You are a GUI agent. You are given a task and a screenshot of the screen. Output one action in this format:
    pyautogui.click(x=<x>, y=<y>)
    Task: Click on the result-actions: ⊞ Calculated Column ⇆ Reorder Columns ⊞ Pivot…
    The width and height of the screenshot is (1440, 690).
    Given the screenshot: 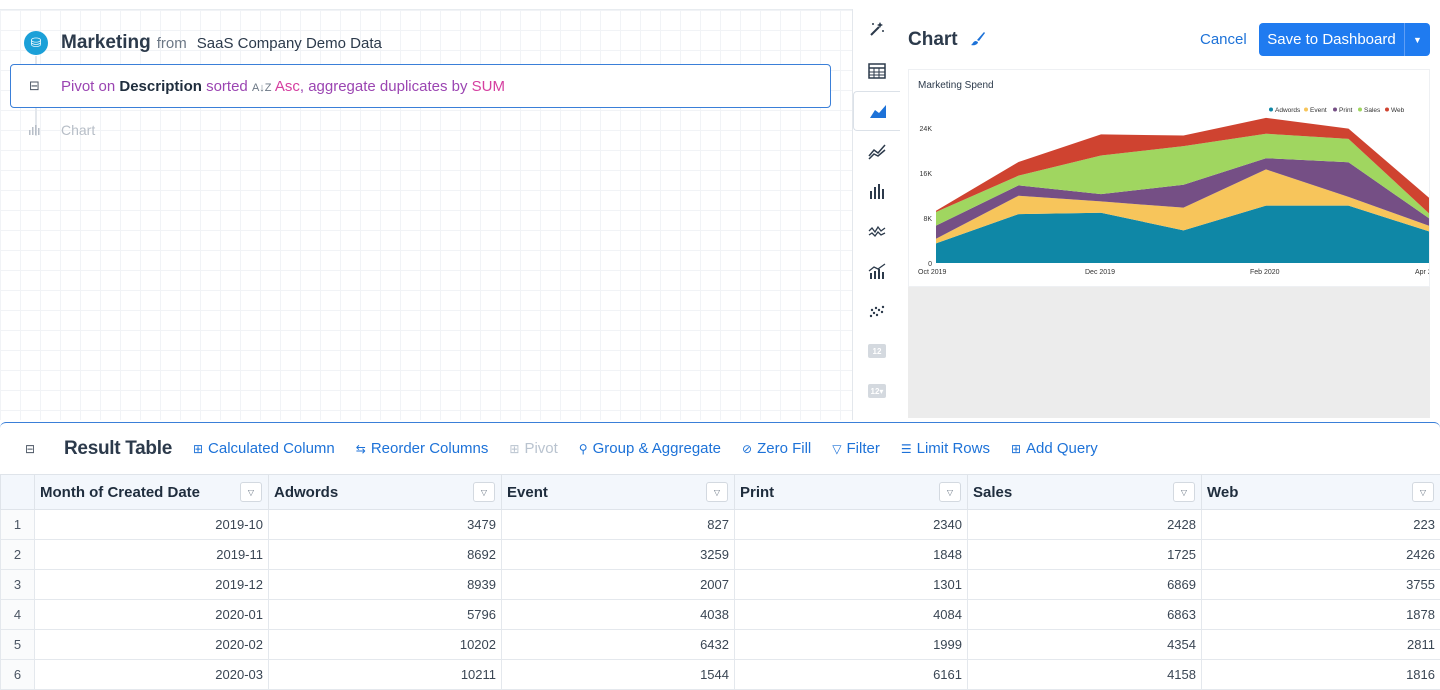 What is the action you would take?
    pyautogui.click(x=635, y=448)
    